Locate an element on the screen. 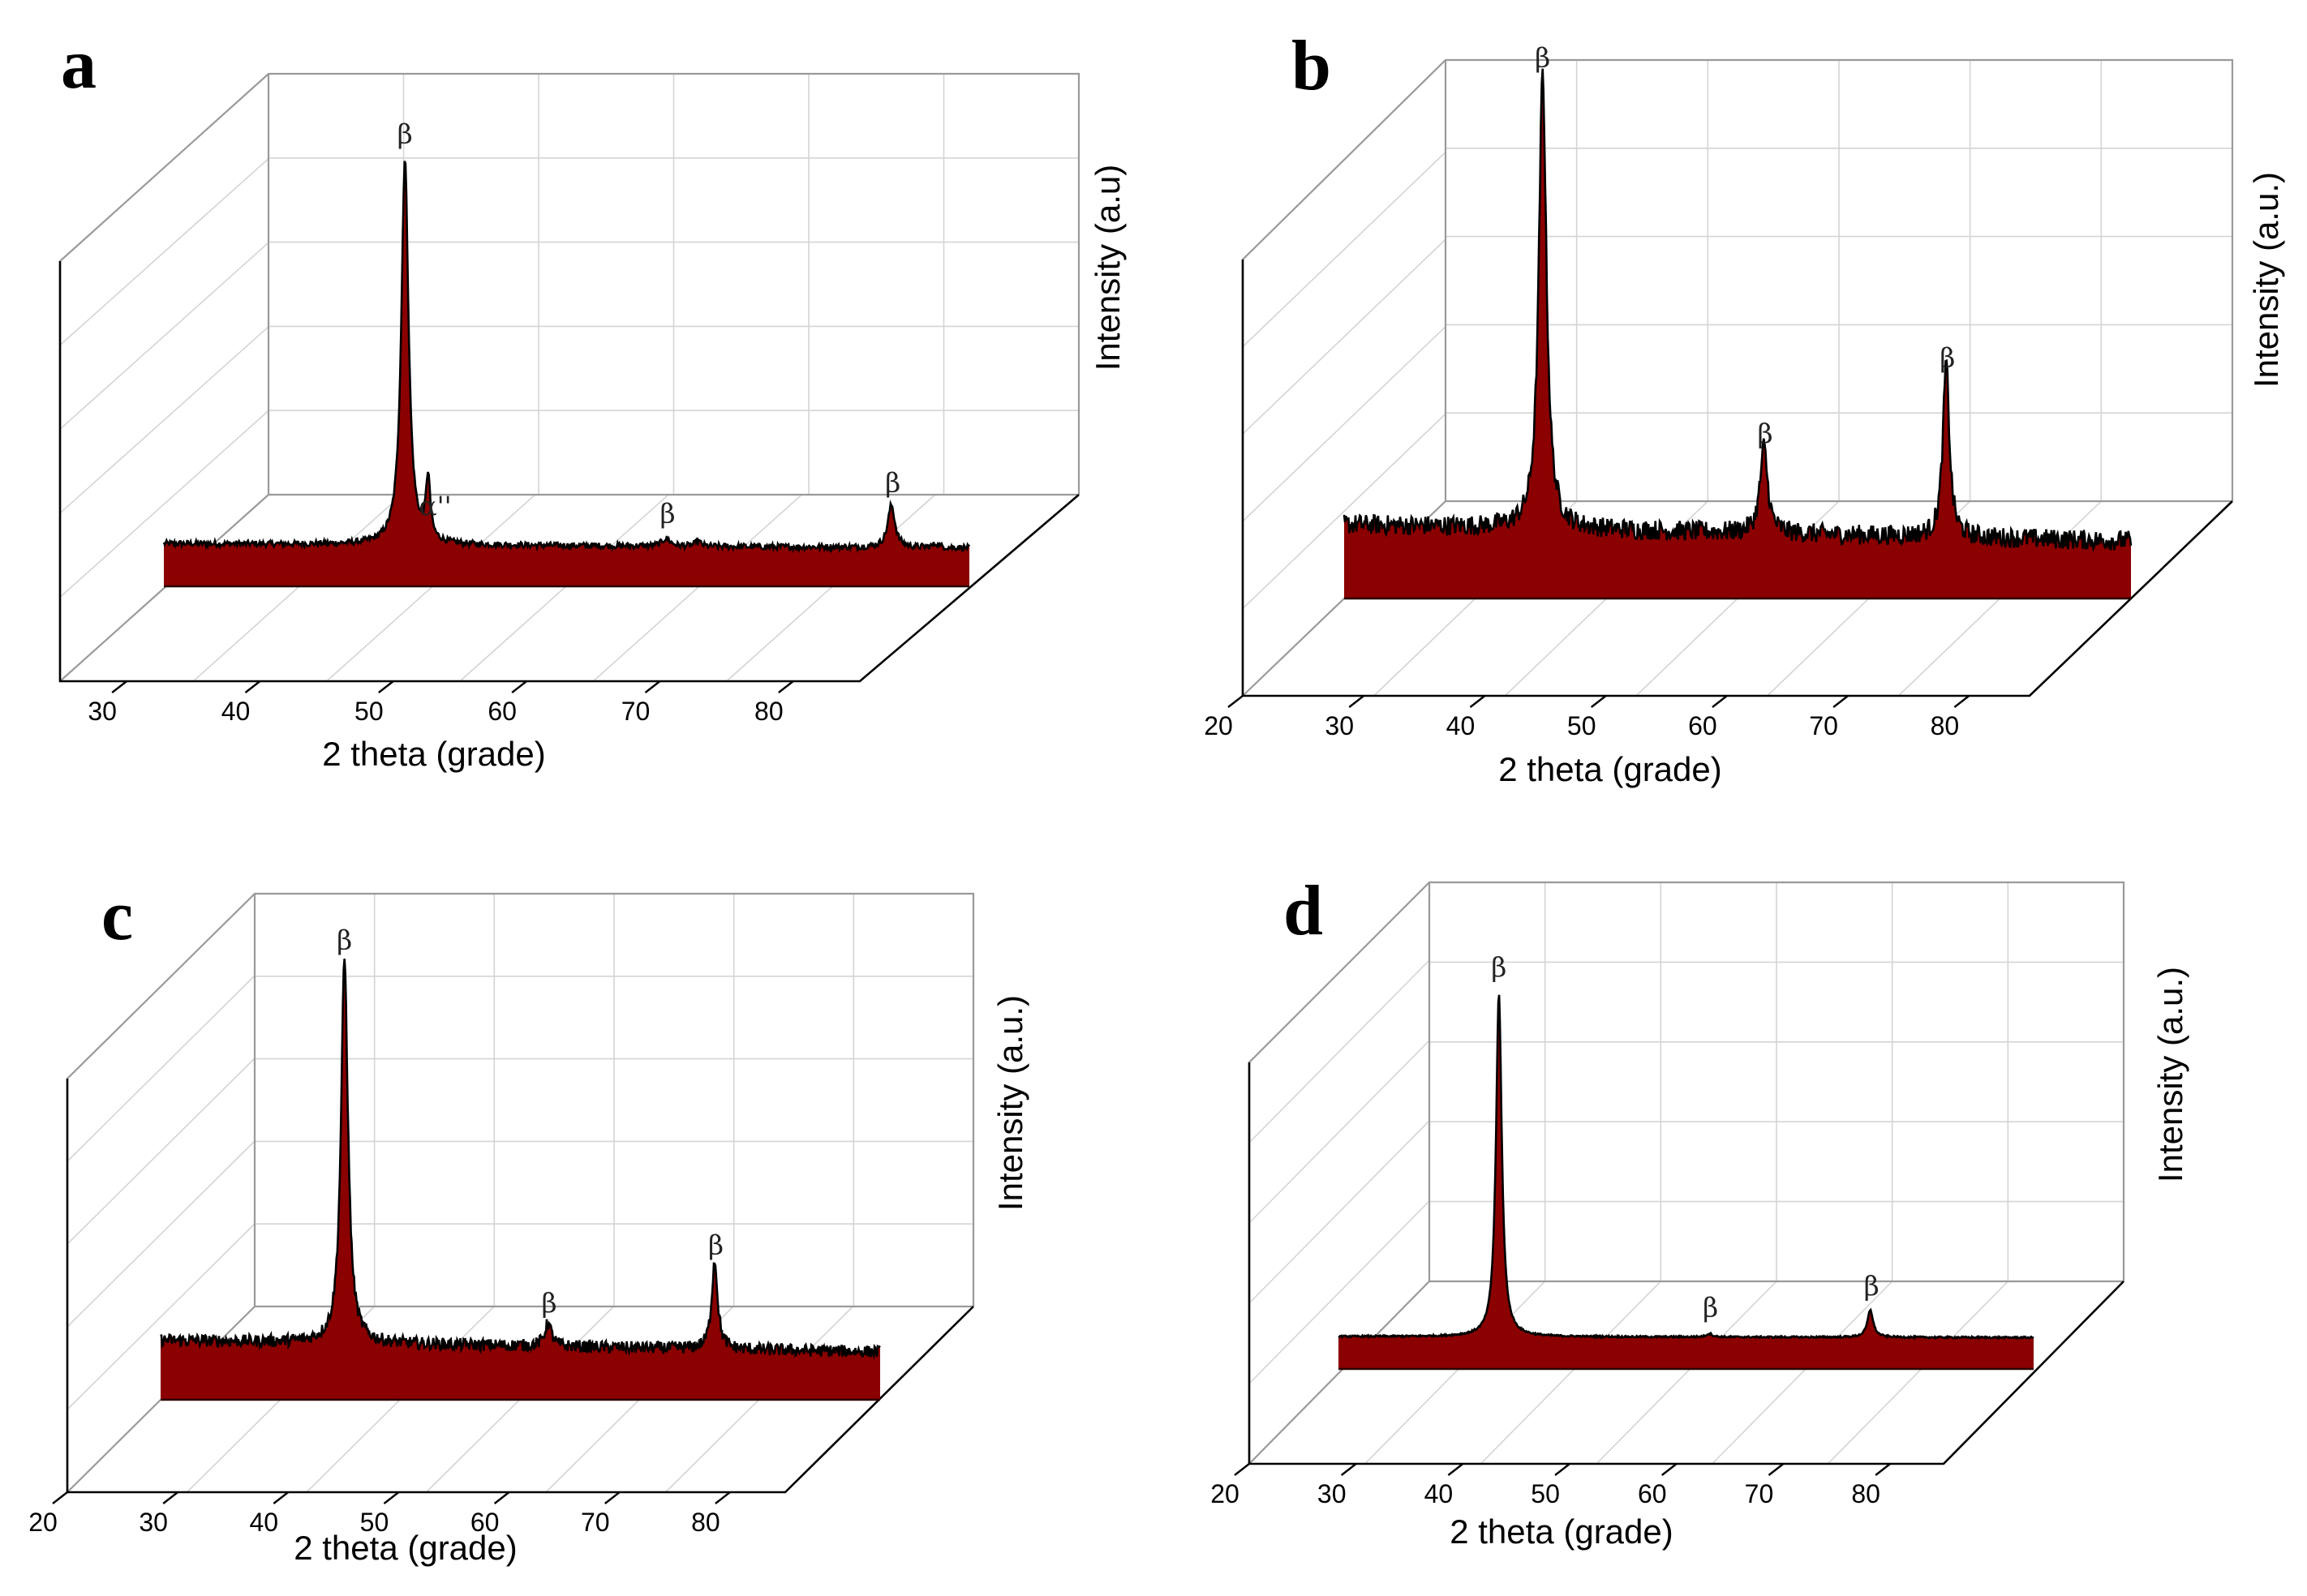 This screenshot has height=1596, width=2307. y-axis-label: Intensity (a.u.) is located at coordinates (2170, 1074).